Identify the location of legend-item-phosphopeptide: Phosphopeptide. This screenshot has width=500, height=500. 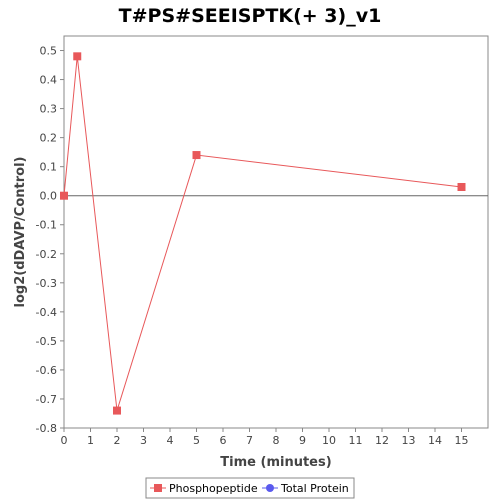
(204, 488).